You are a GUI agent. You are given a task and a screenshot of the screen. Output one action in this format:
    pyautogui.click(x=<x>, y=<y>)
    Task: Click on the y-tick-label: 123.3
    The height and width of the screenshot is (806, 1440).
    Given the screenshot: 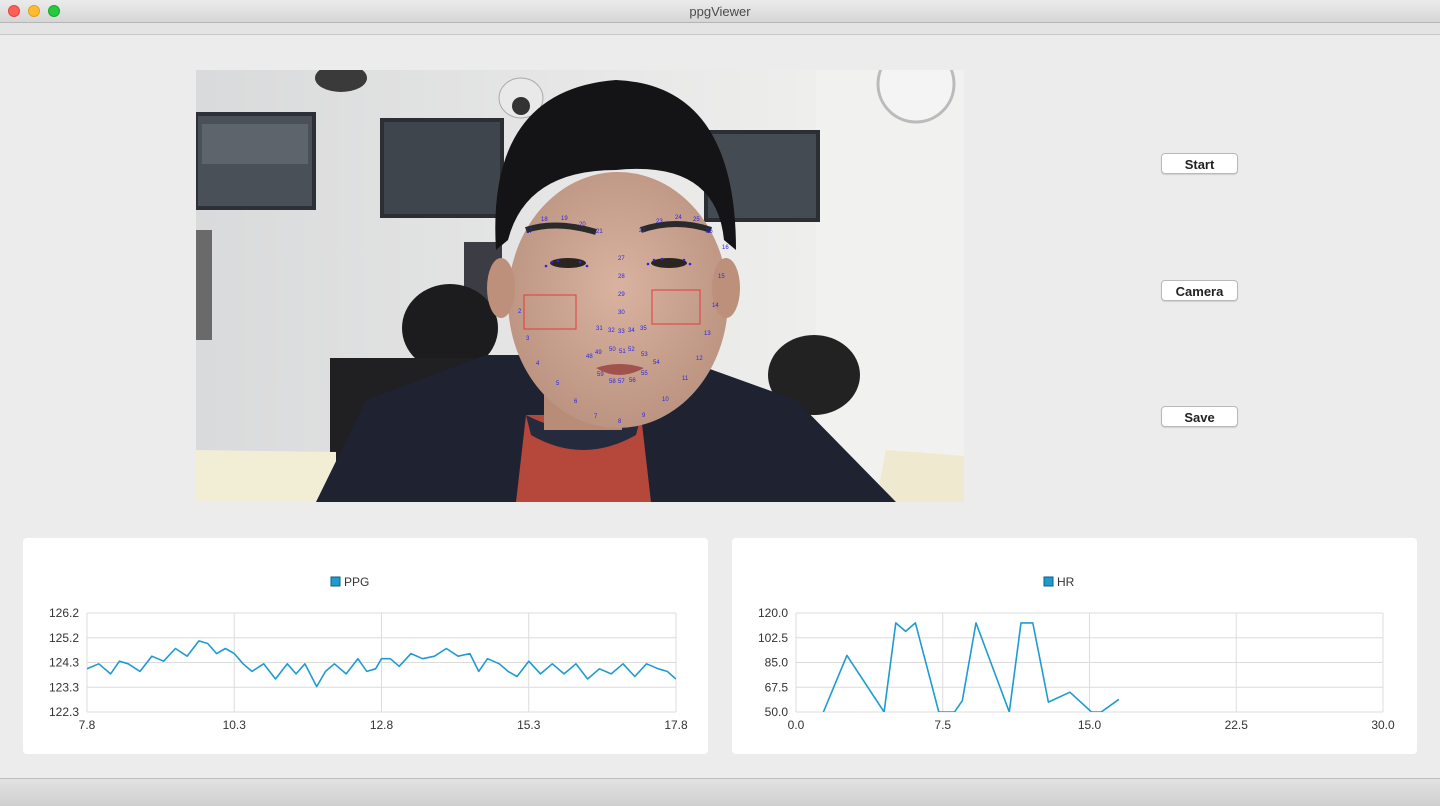 What is the action you would take?
    pyautogui.click(x=64, y=687)
    